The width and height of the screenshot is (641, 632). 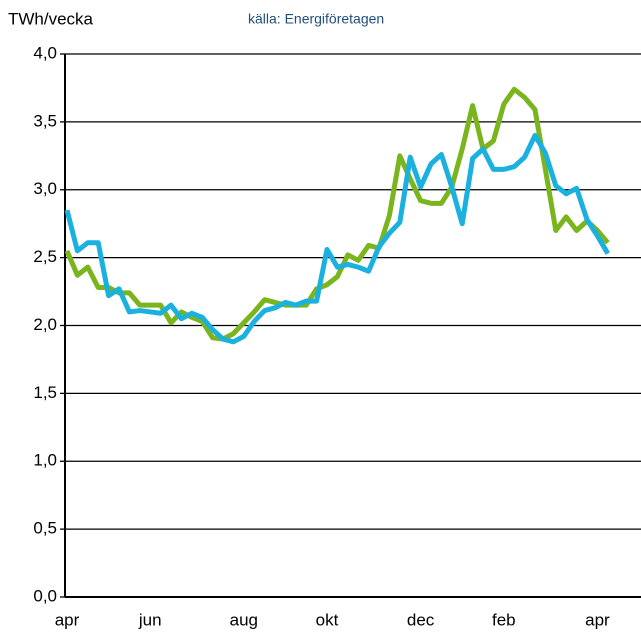 I want to click on x-tick-label: aug, so click(x=244, y=619).